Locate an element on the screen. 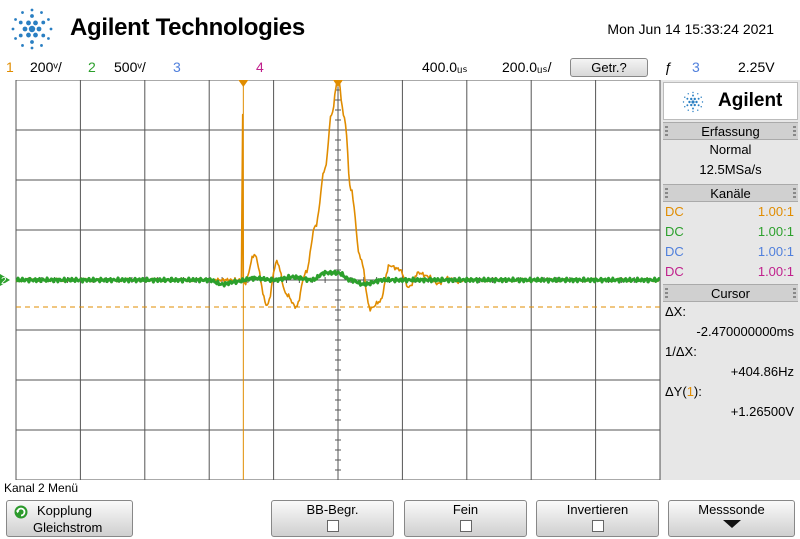 The height and width of the screenshot is (539, 800). invert-checkbox is located at coordinates (598, 526).